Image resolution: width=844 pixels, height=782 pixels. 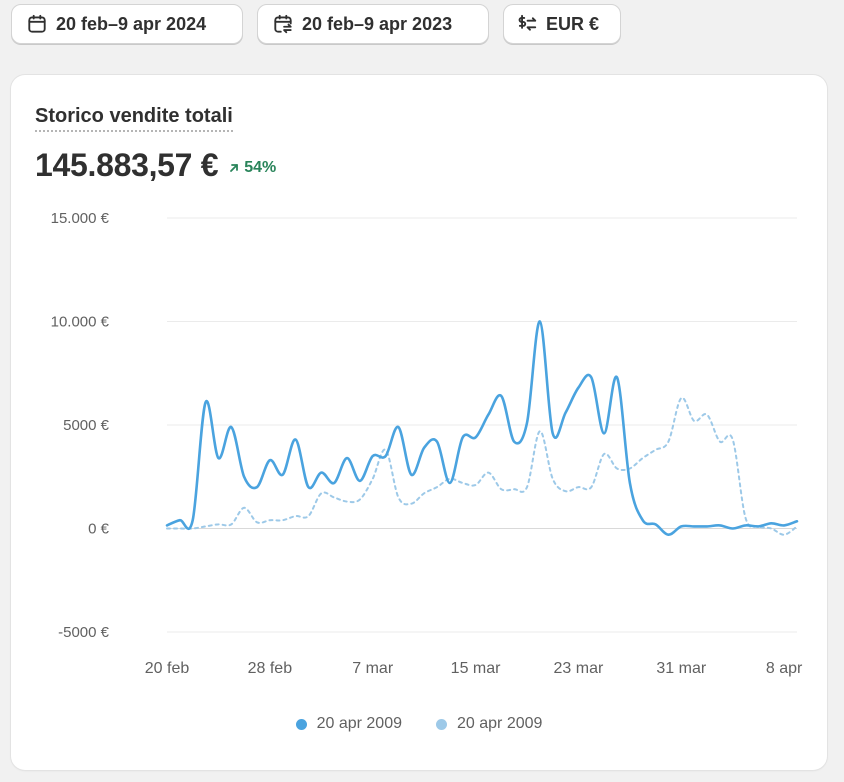 I want to click on x-tick-label: 7 mar, so click(x=373, y=668).